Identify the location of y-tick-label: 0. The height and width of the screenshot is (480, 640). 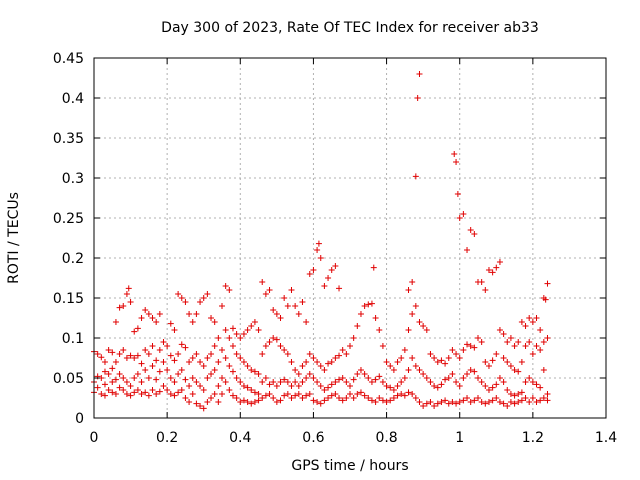
(79, 419).